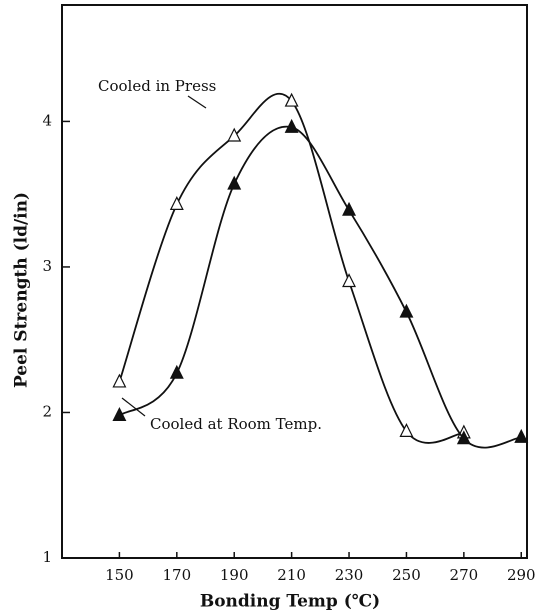 This screenshot has height=615, width=539. Describe the element at coordinates (521, 575) in the screenshot. I see `x-tick-label: 290` at that location.